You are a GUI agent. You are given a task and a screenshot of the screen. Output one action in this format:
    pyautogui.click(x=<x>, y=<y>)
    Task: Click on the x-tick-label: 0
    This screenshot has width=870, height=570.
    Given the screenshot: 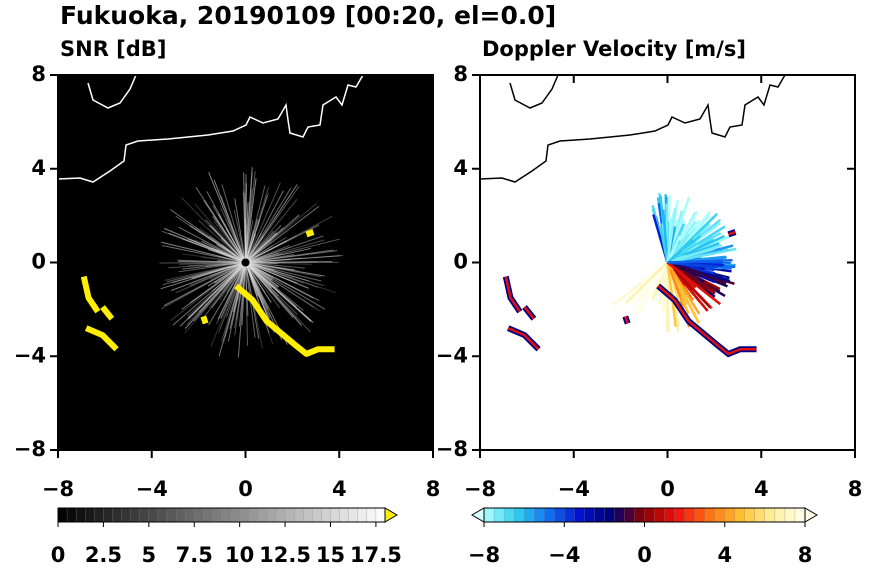 What is the action you would take?
    pyautogui.click(x=667, y=489)
    